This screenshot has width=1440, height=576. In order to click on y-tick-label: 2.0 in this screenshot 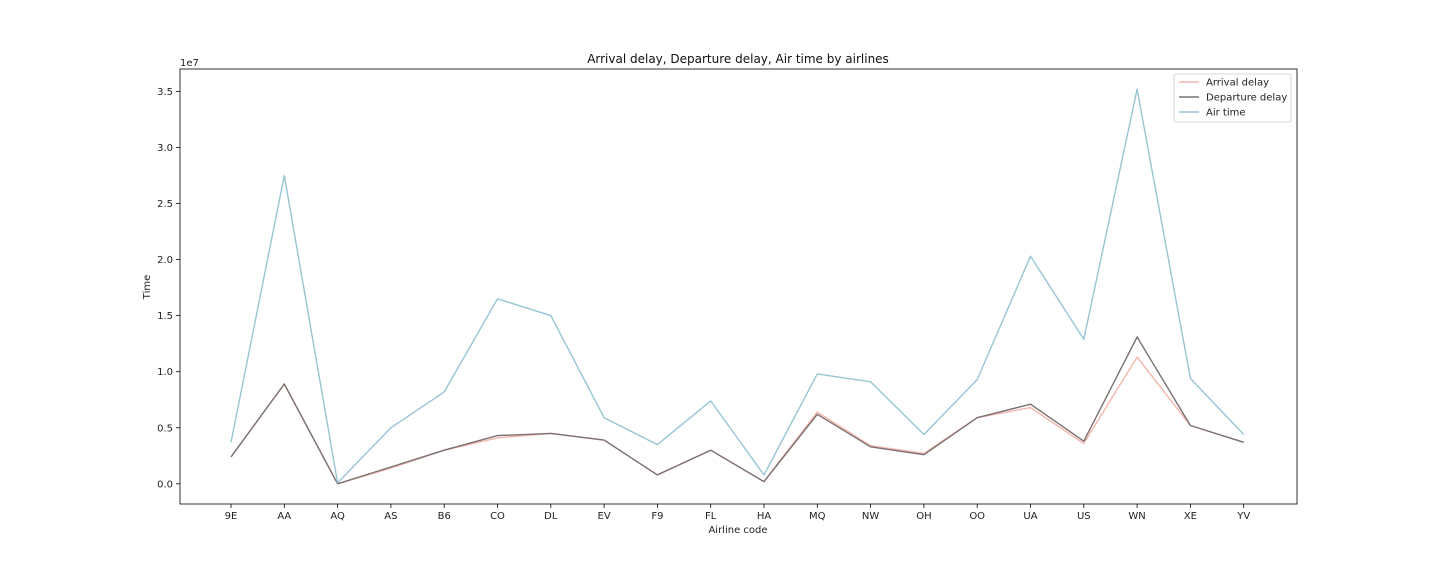, I will do `click(165, 260)`.